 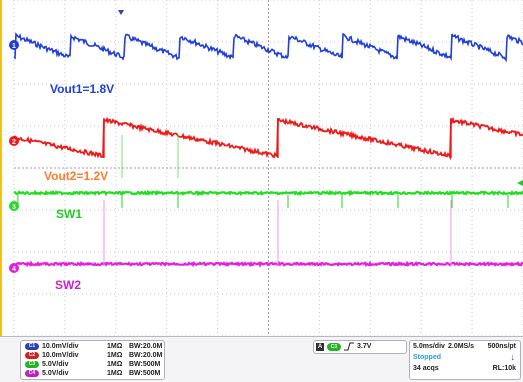 I want to click on rising-edge-icon, so click(x=349, y=346).